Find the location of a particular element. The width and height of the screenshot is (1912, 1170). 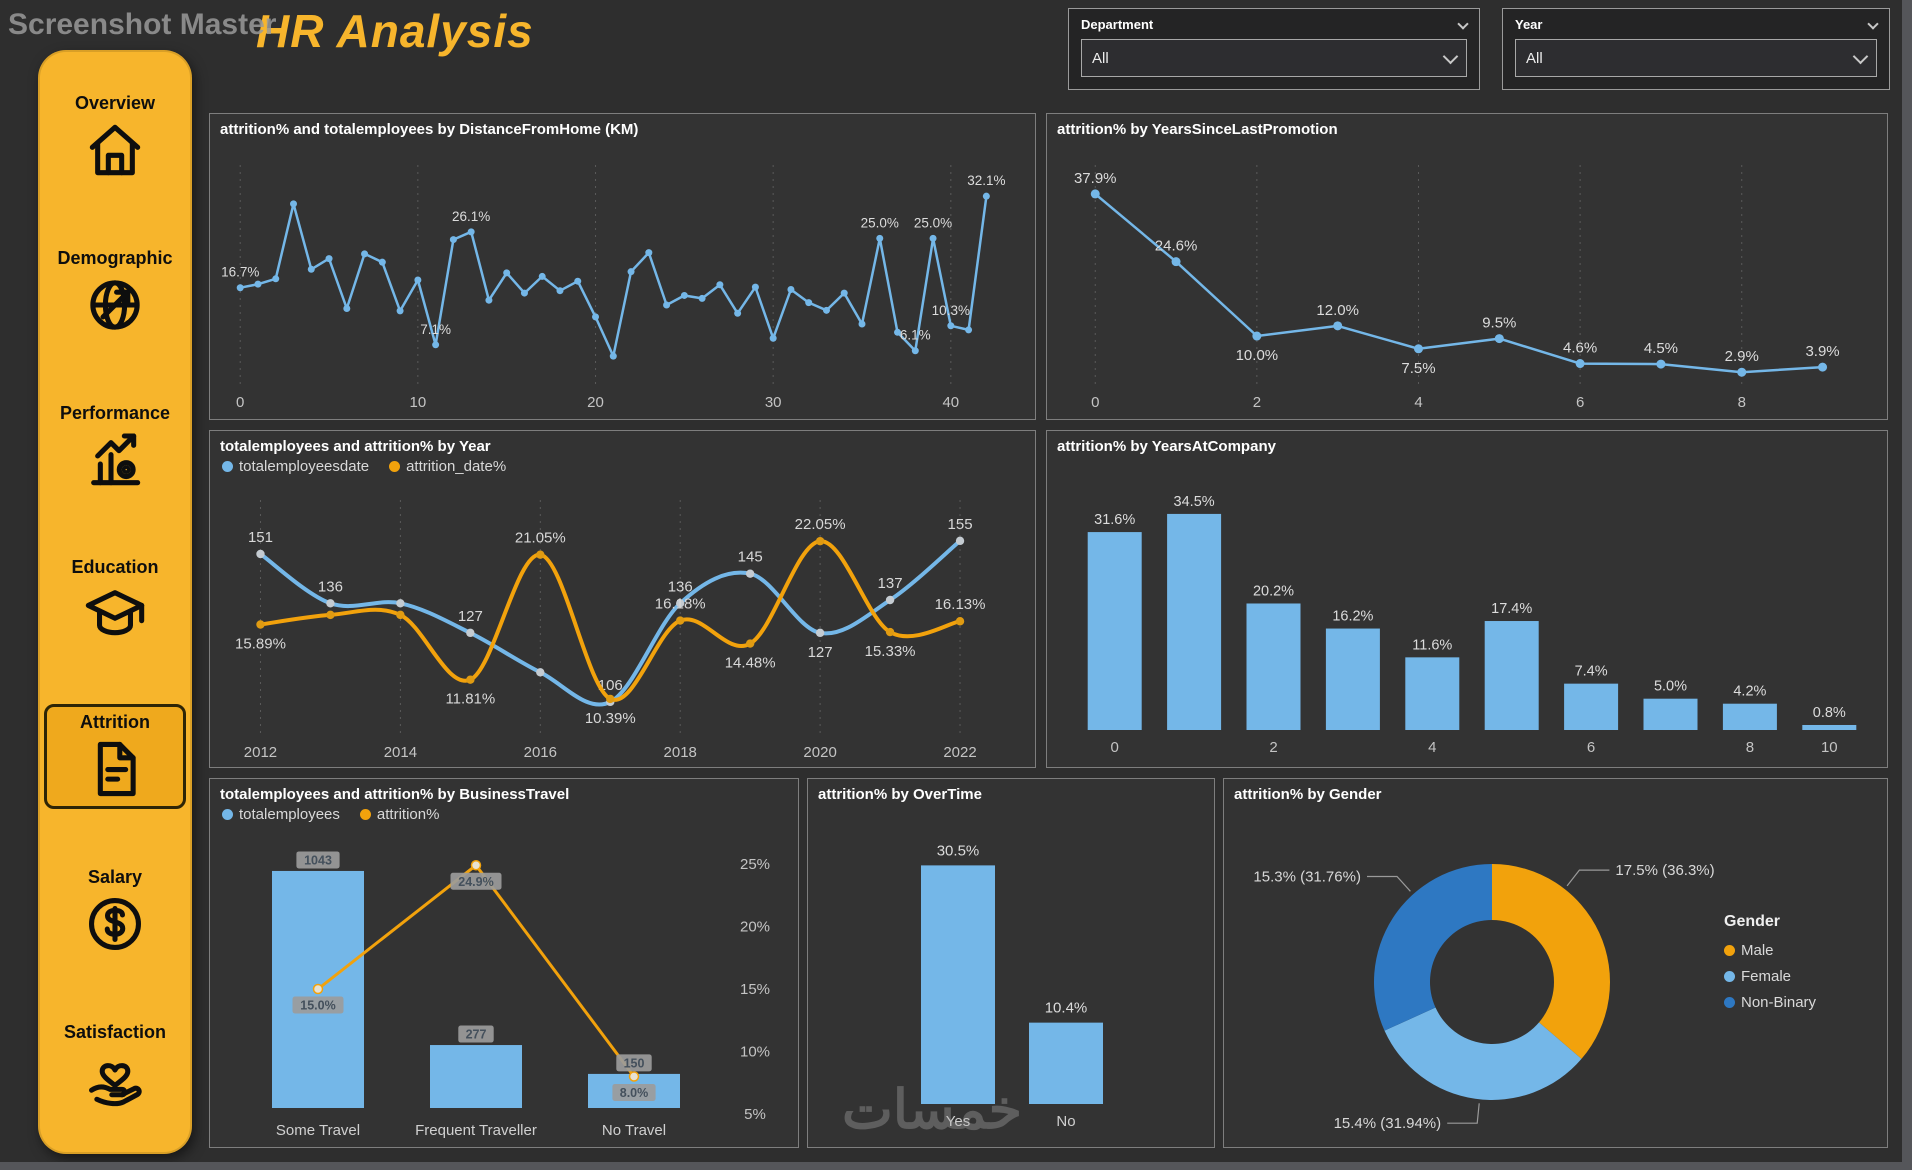

svg-text: 26.1% is located at coordinates (471, 216).